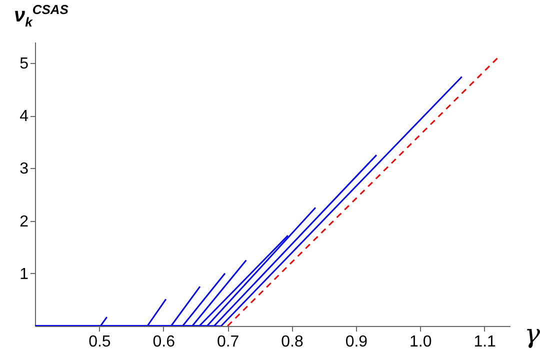 The height and width of the screenshot is (355, 540). Describe the element at coordinates (532, 335) in the screenshot. I see `x-axis-title: γ` at that location.